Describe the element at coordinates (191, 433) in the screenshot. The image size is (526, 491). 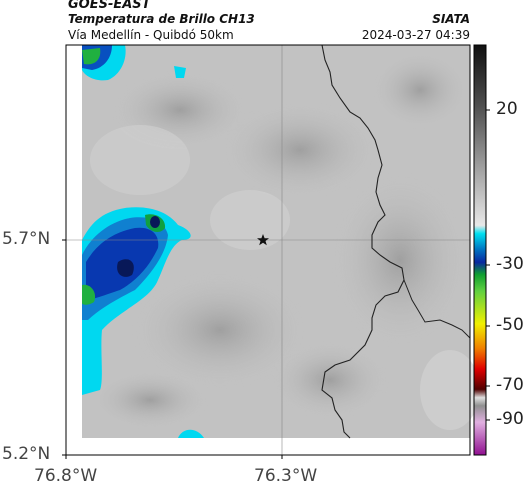
I see `cold-cloud-bottom` at that location.